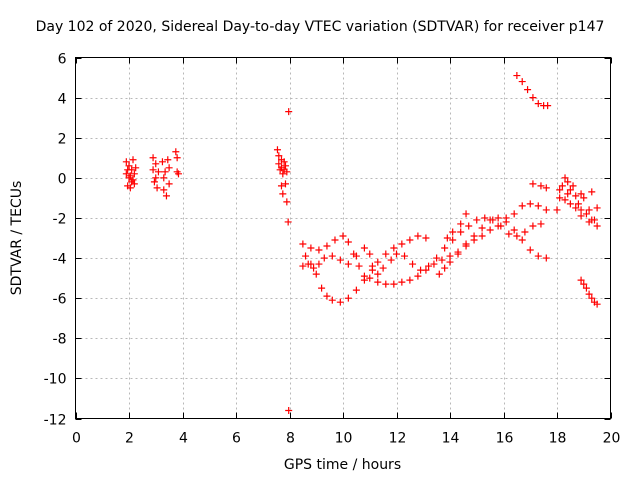  What do you see at coordinates (532, 132) in the screenshot?
I see `series-track-e` at bounding box center [532, 132].